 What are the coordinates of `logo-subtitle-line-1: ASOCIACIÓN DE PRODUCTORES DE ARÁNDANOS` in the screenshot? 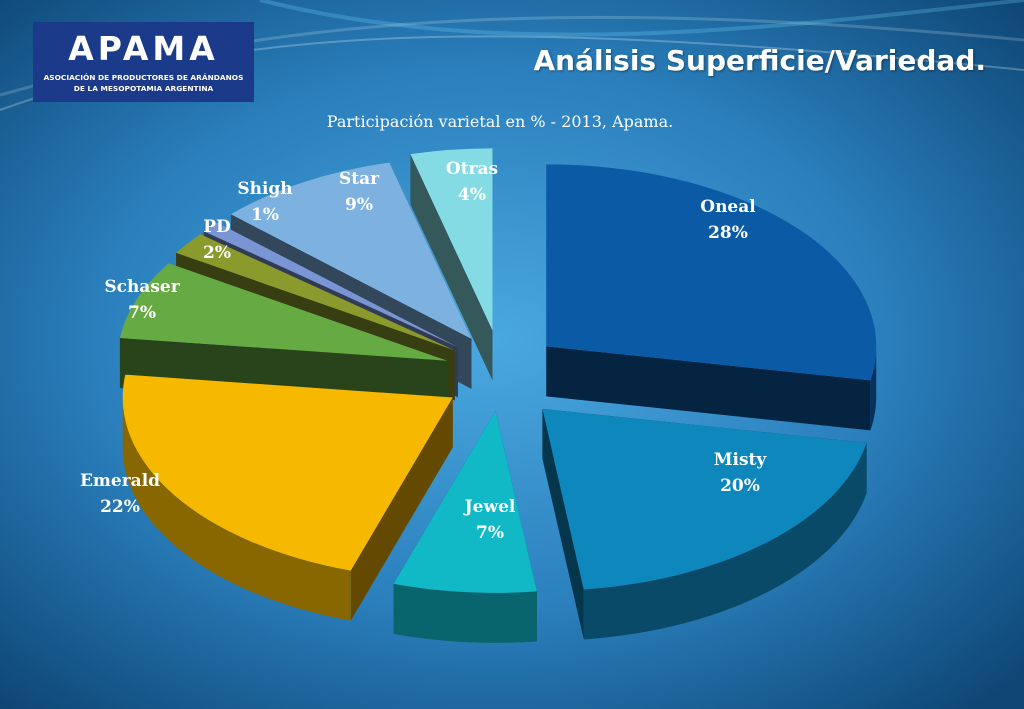 It's located at (143, 77).